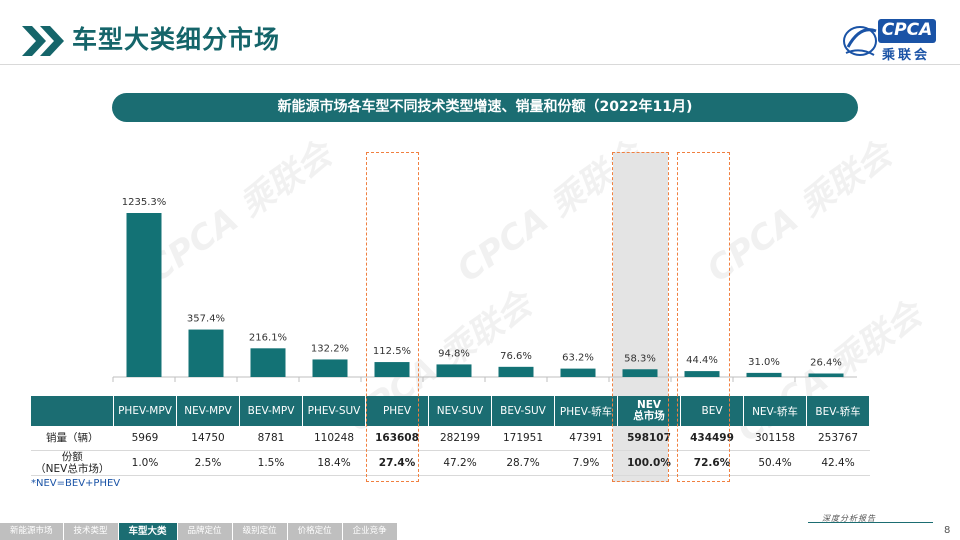 This screenshot has width=960, height=540. Describe the element at coordinates (947, 530) in the screenshot. I see `page-number: 8` at that location.